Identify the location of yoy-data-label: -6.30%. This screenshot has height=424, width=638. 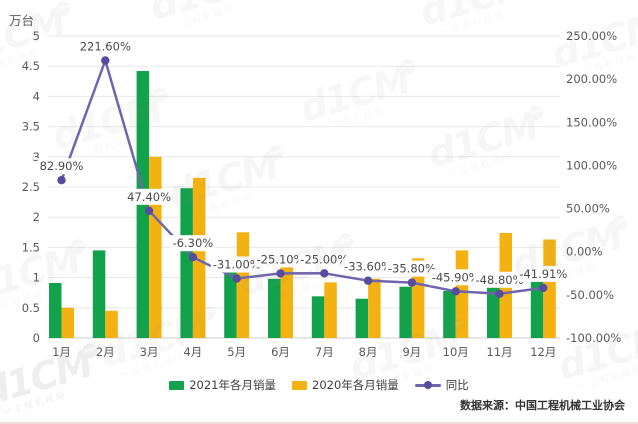
(193, 243).